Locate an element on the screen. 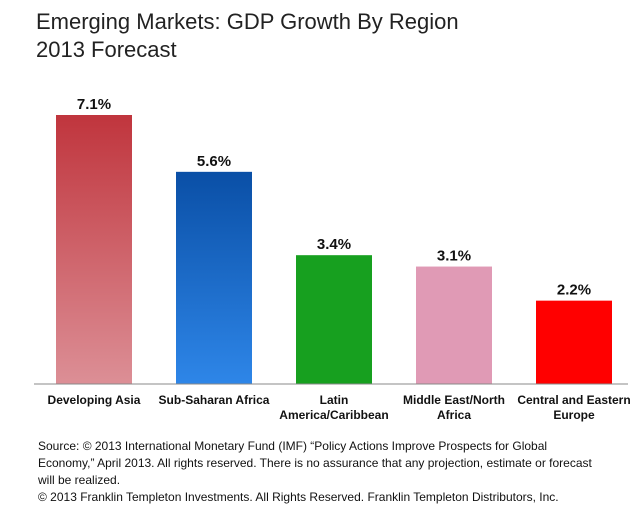  category-label-3: Latin America/Caribbean is located at coordinates (333, 407).